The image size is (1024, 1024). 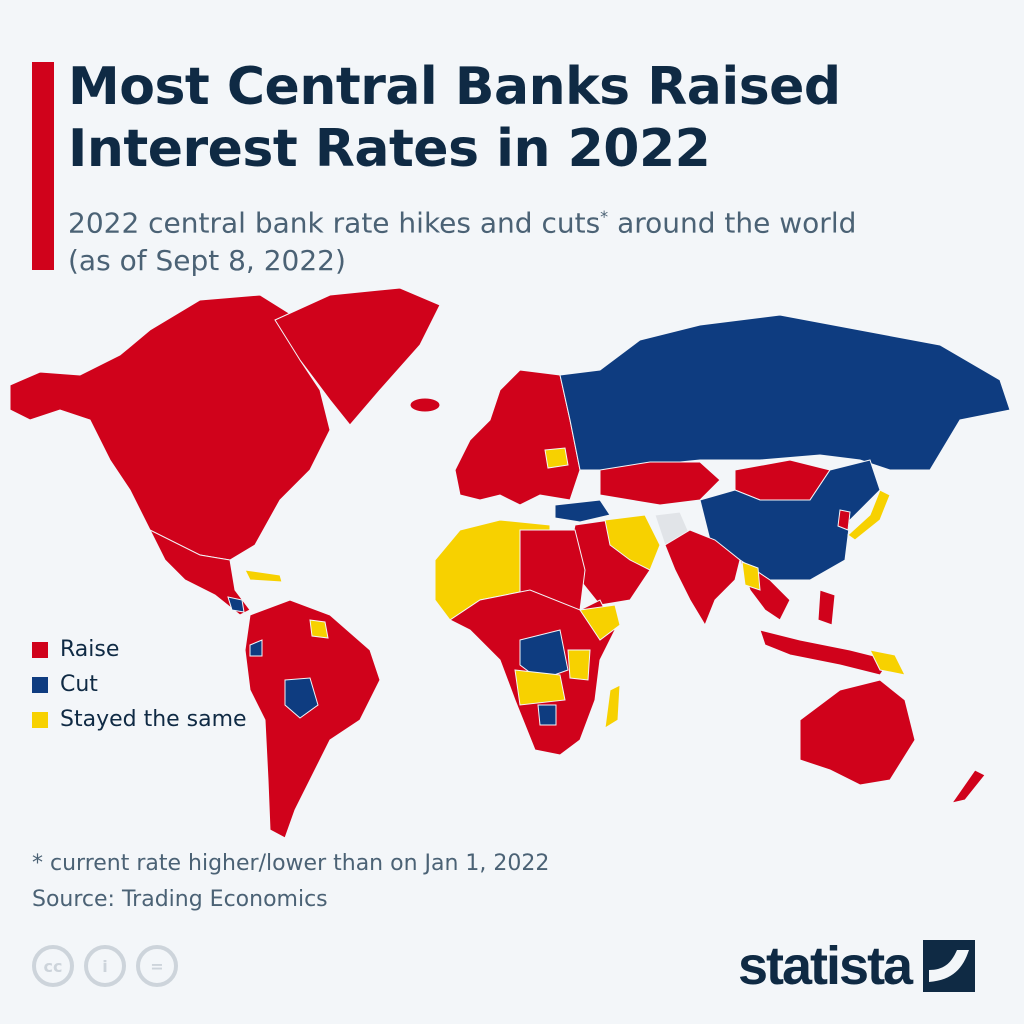 What do you see at coordinates (40, 649) in the screenshot?
I see `legend-swatch-raise` at bounding box center [40, 649].